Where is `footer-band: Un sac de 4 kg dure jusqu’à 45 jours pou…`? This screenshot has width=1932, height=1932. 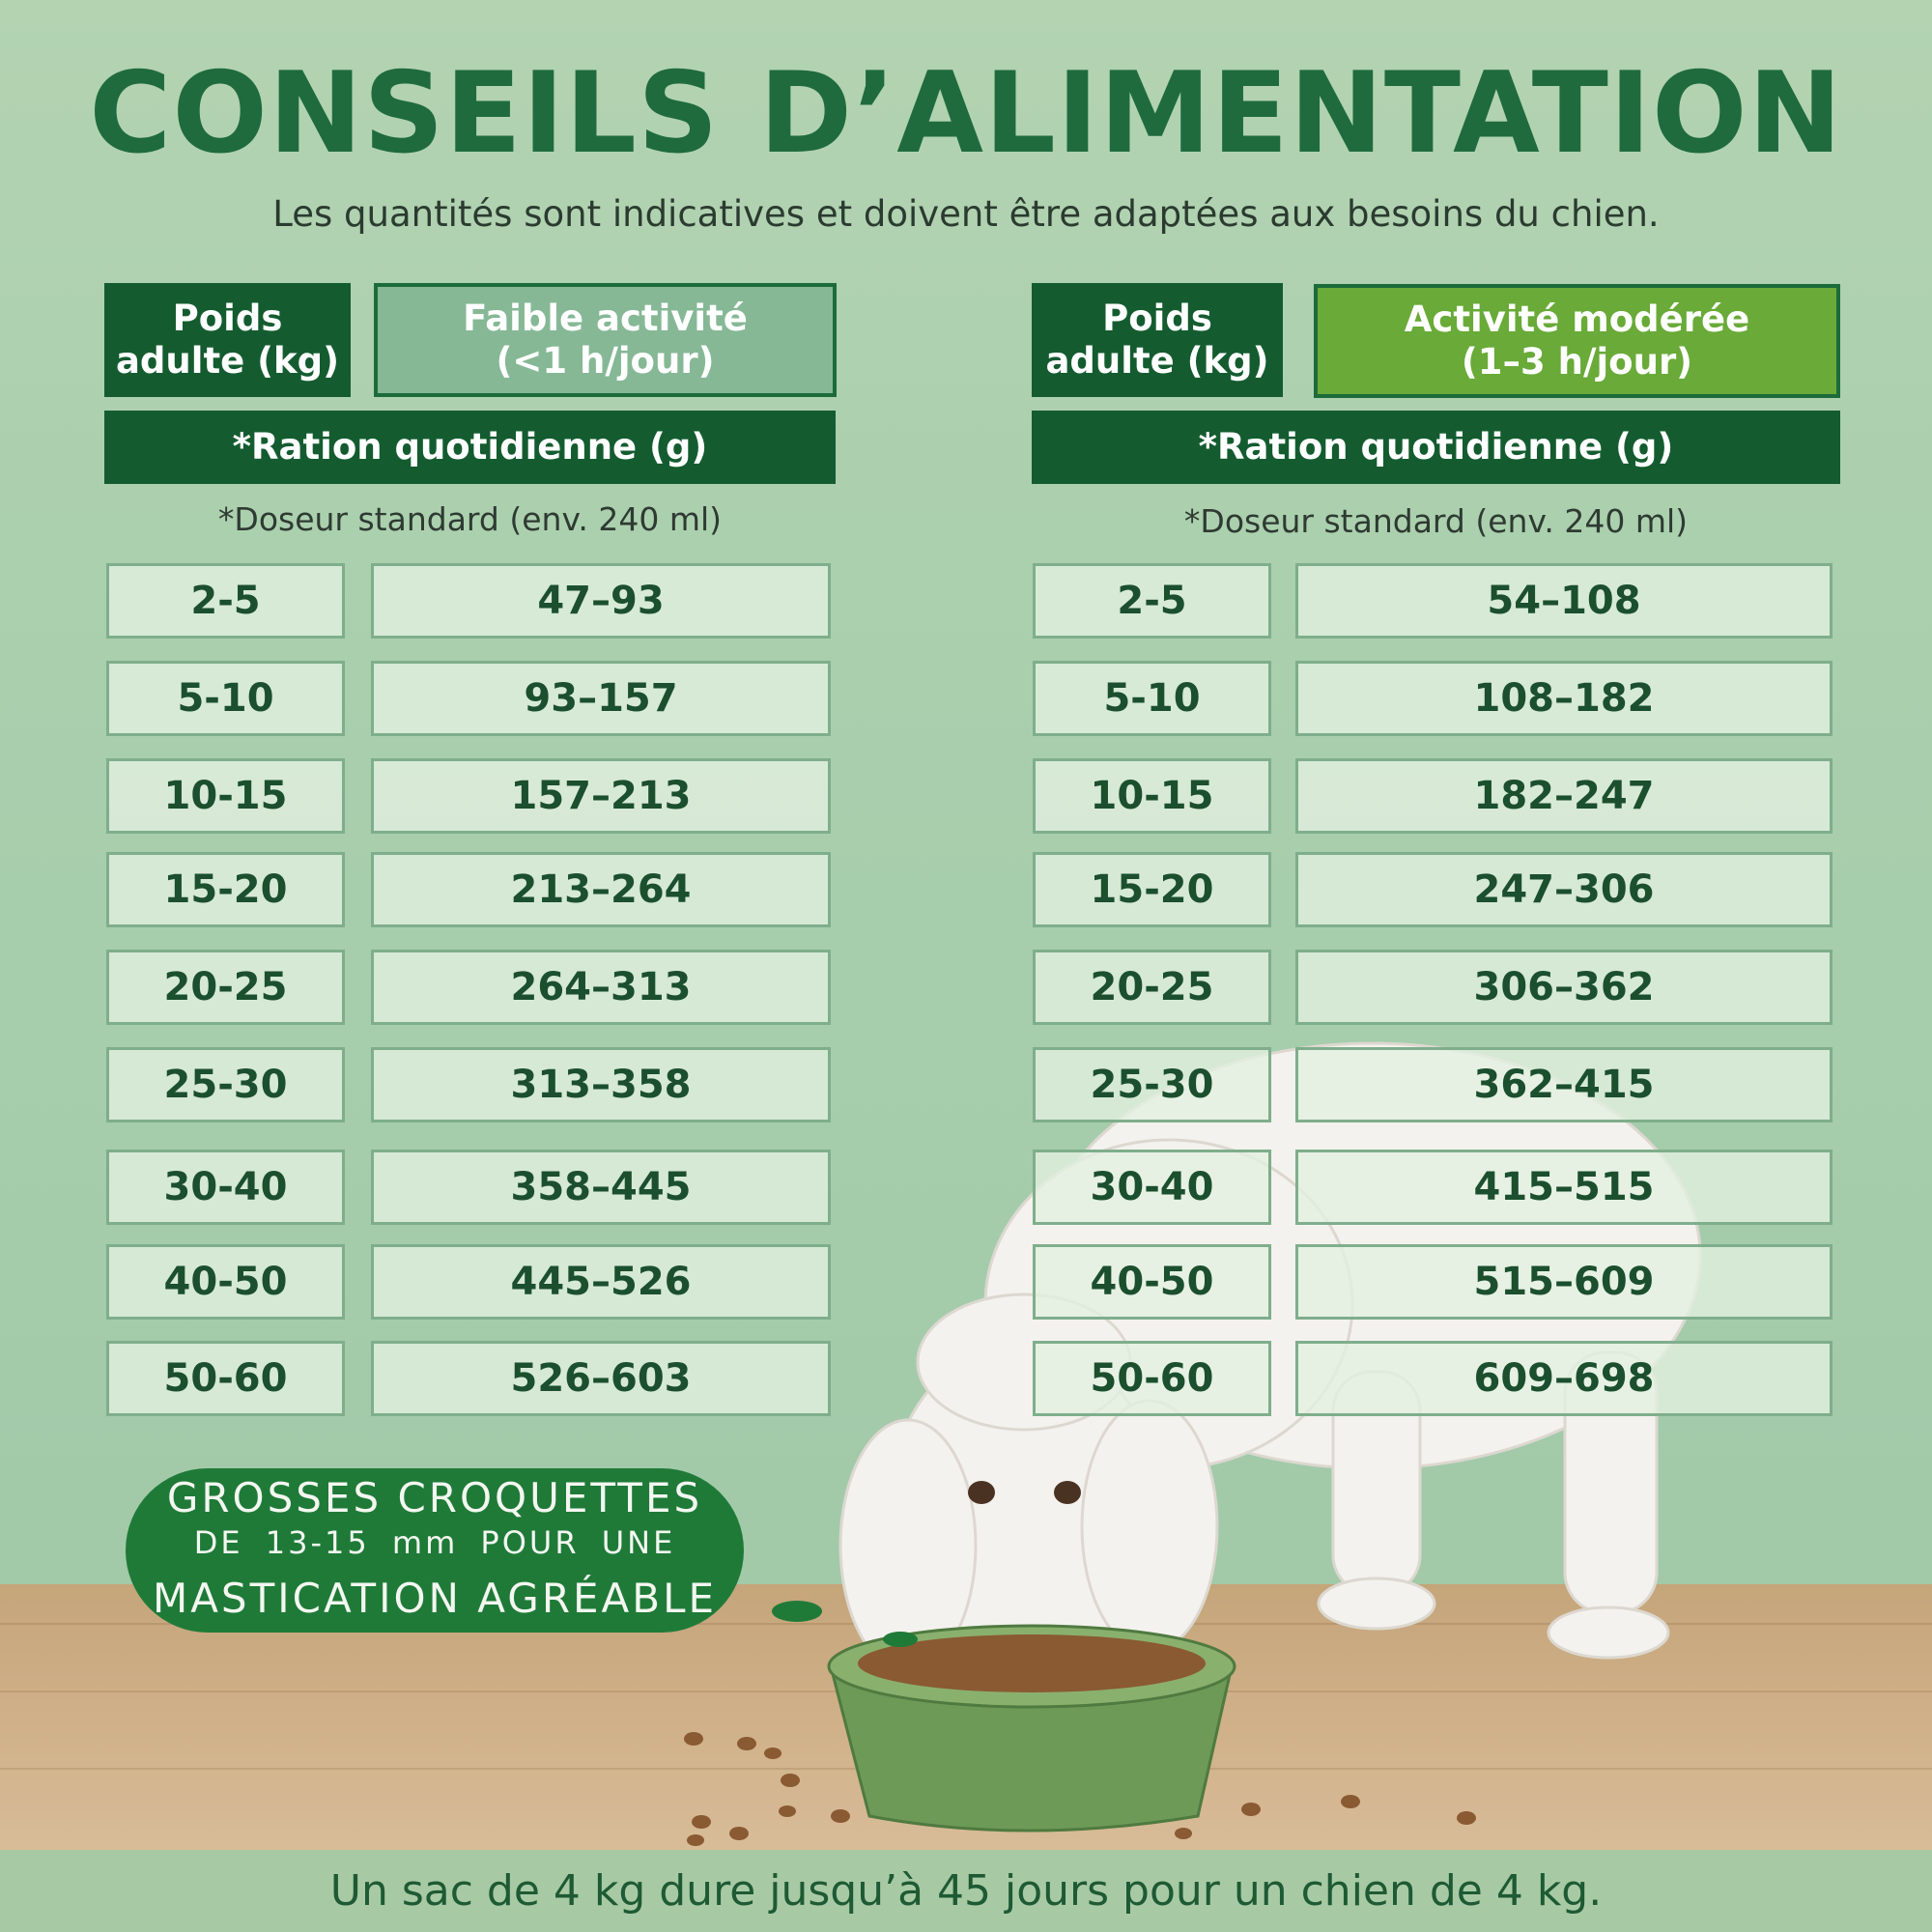
footer-band: Un sac de 4 kg dure jusqu’à 45 jours pou… is located at coordinates (966, 1891).